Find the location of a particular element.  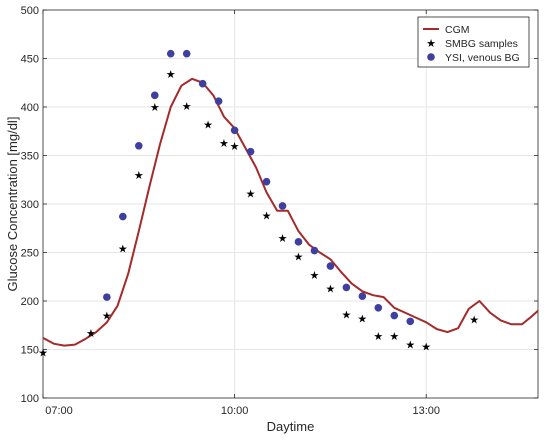

x-tick-label: 13:00 is located at coordinates (426, 411).